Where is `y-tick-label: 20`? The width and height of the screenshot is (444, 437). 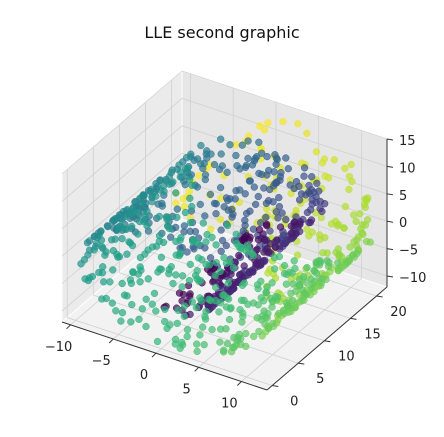 y-tick-label: 20 is located at coordinates (398, 312).